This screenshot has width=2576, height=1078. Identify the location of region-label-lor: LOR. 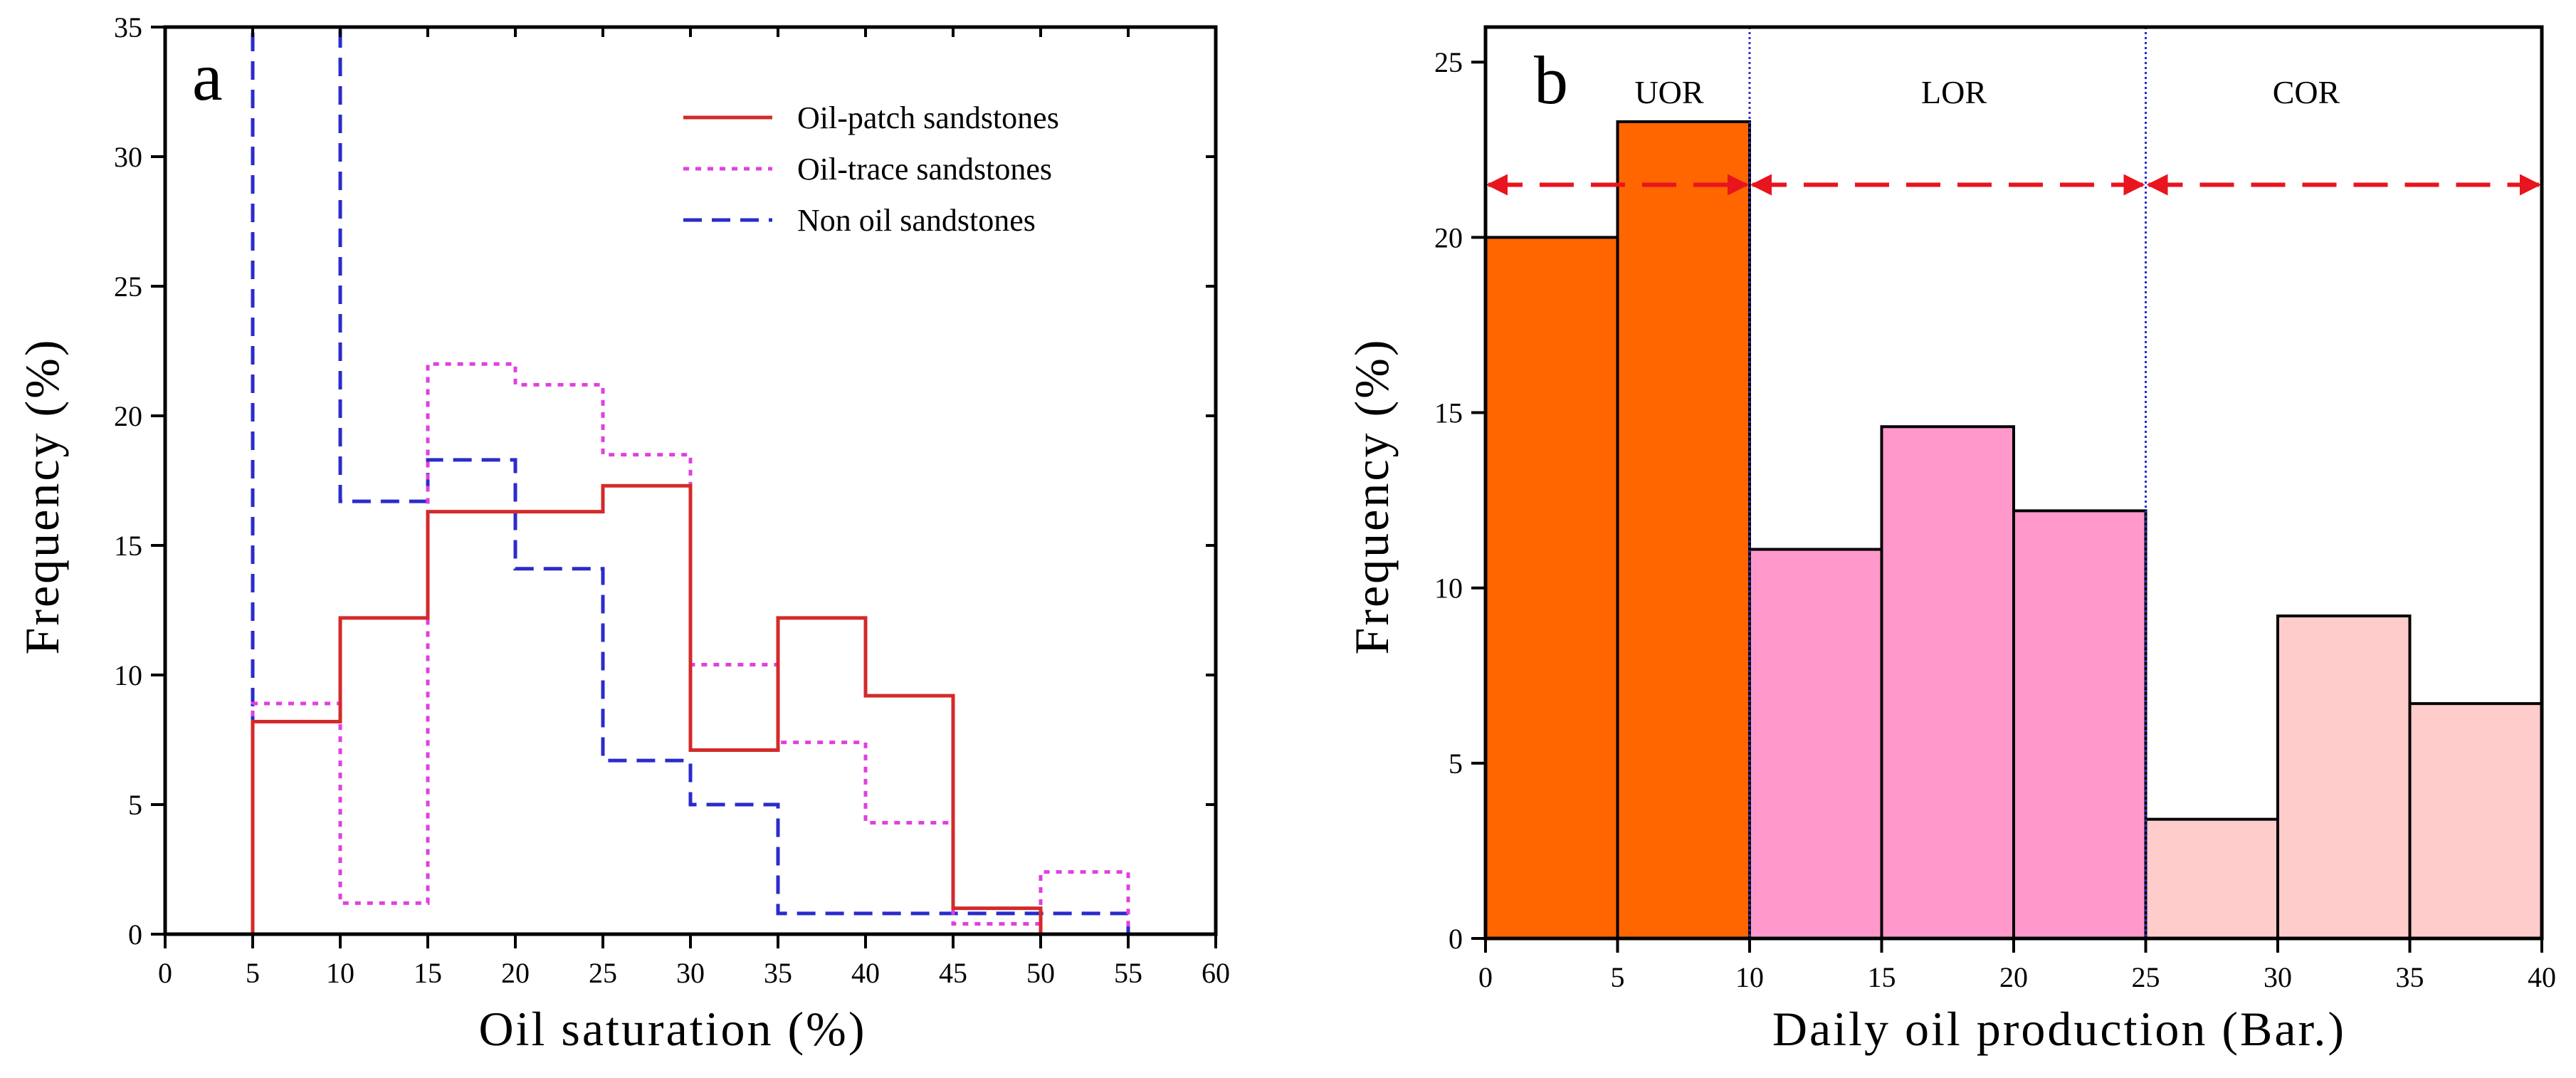
(1954, 92).